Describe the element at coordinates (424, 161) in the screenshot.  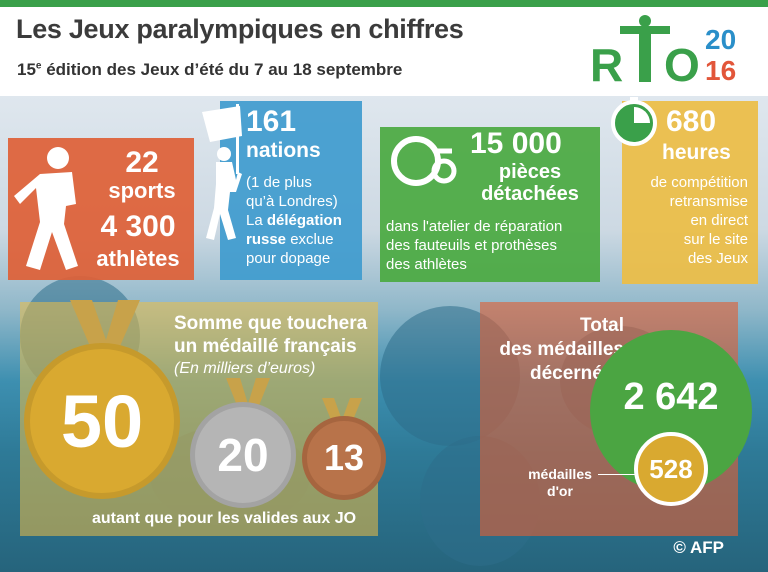
I see `wheelchair-wheel-icon` at that location.